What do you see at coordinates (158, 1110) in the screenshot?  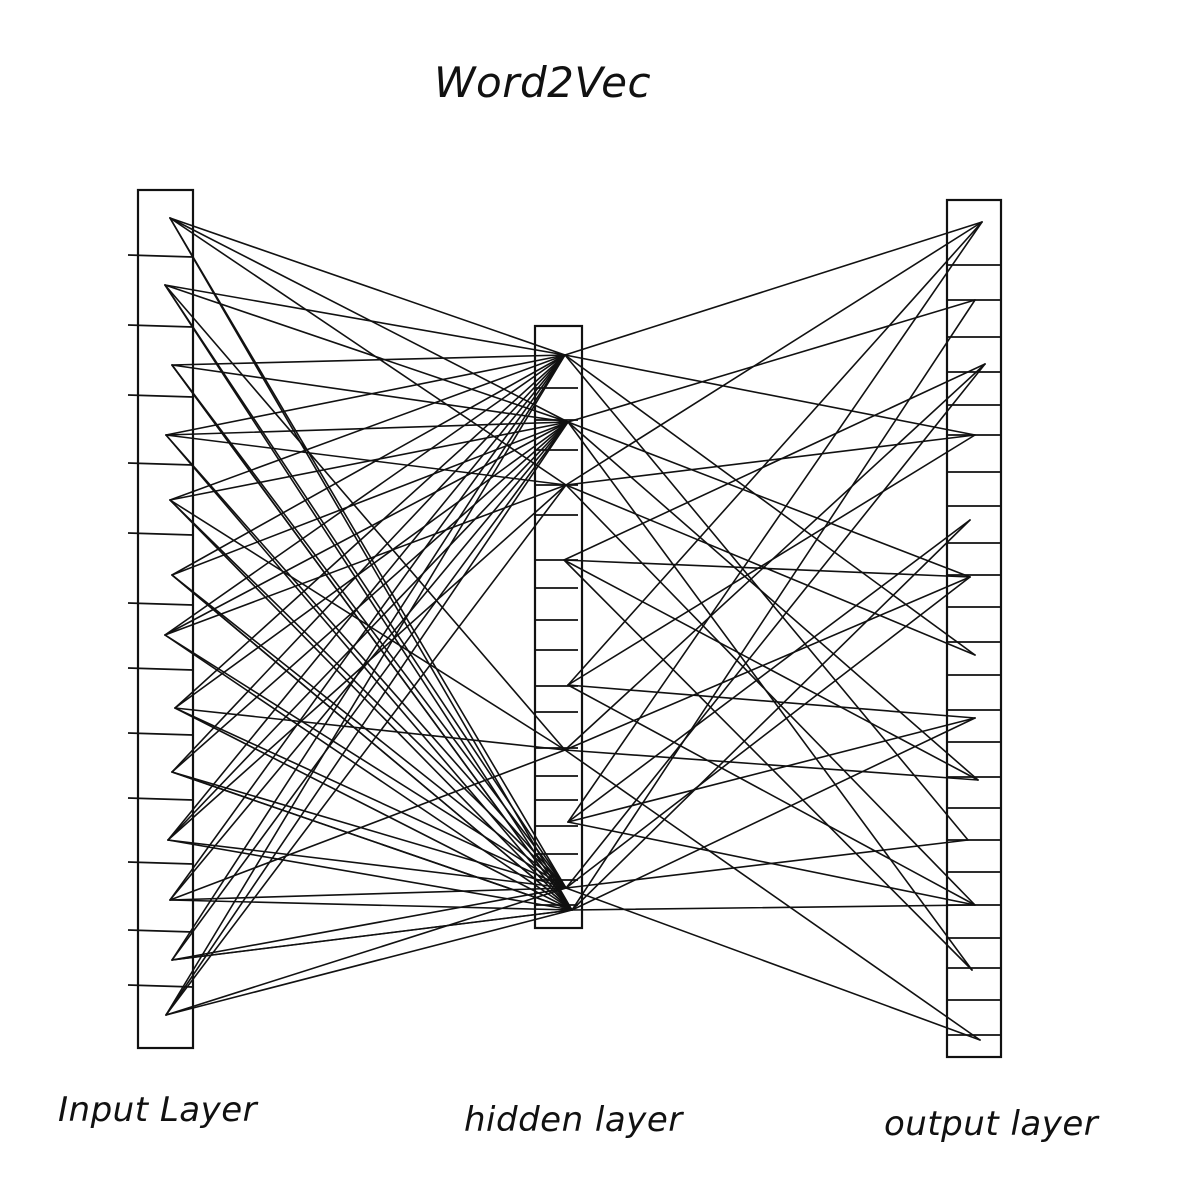 I see `input-layer-label: Input Layer` at bounding box center [158, 1110].